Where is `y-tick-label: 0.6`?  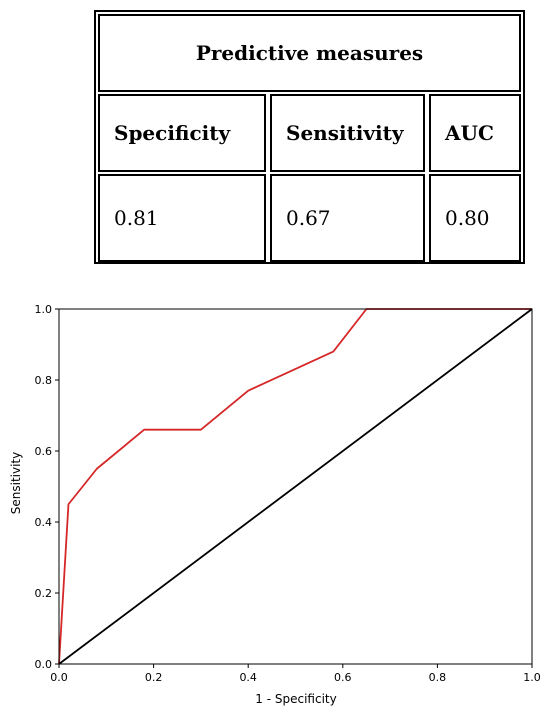
y-tick-label: 0.6 is located at coordinates (44, 451).